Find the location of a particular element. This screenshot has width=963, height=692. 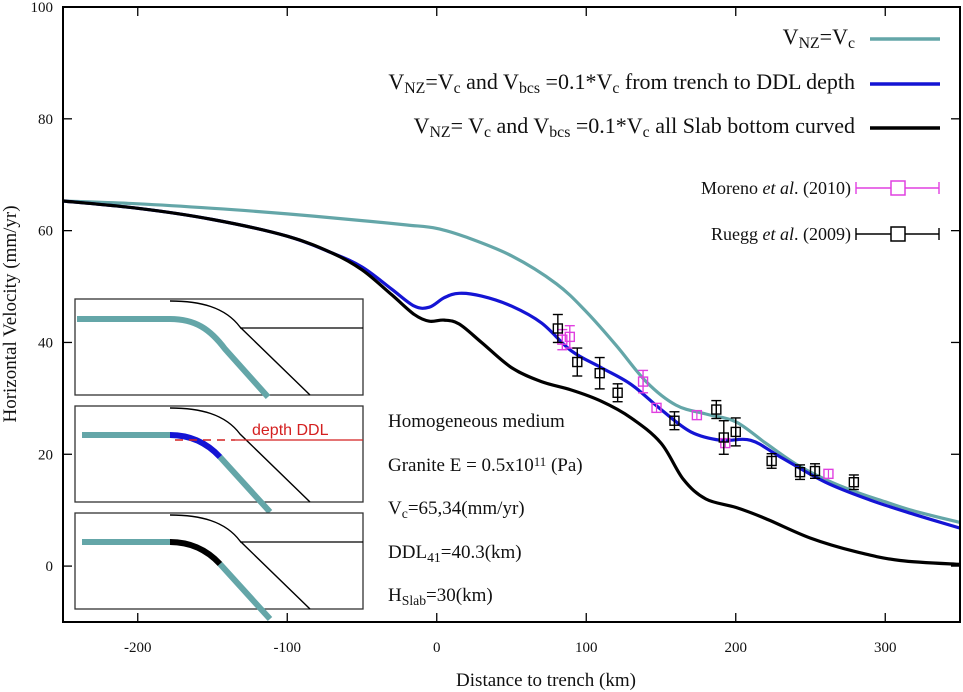

ddl-depth-label: depth DDL is located at coordinates (290, 430).